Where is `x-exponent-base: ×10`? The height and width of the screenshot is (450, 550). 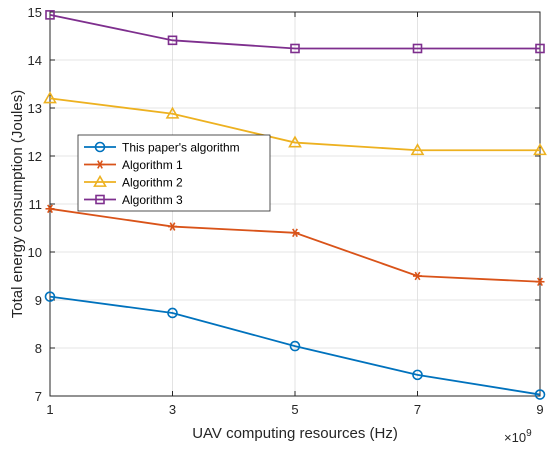 x-exponent-base: ×10 is located at coordinates (515, 437).